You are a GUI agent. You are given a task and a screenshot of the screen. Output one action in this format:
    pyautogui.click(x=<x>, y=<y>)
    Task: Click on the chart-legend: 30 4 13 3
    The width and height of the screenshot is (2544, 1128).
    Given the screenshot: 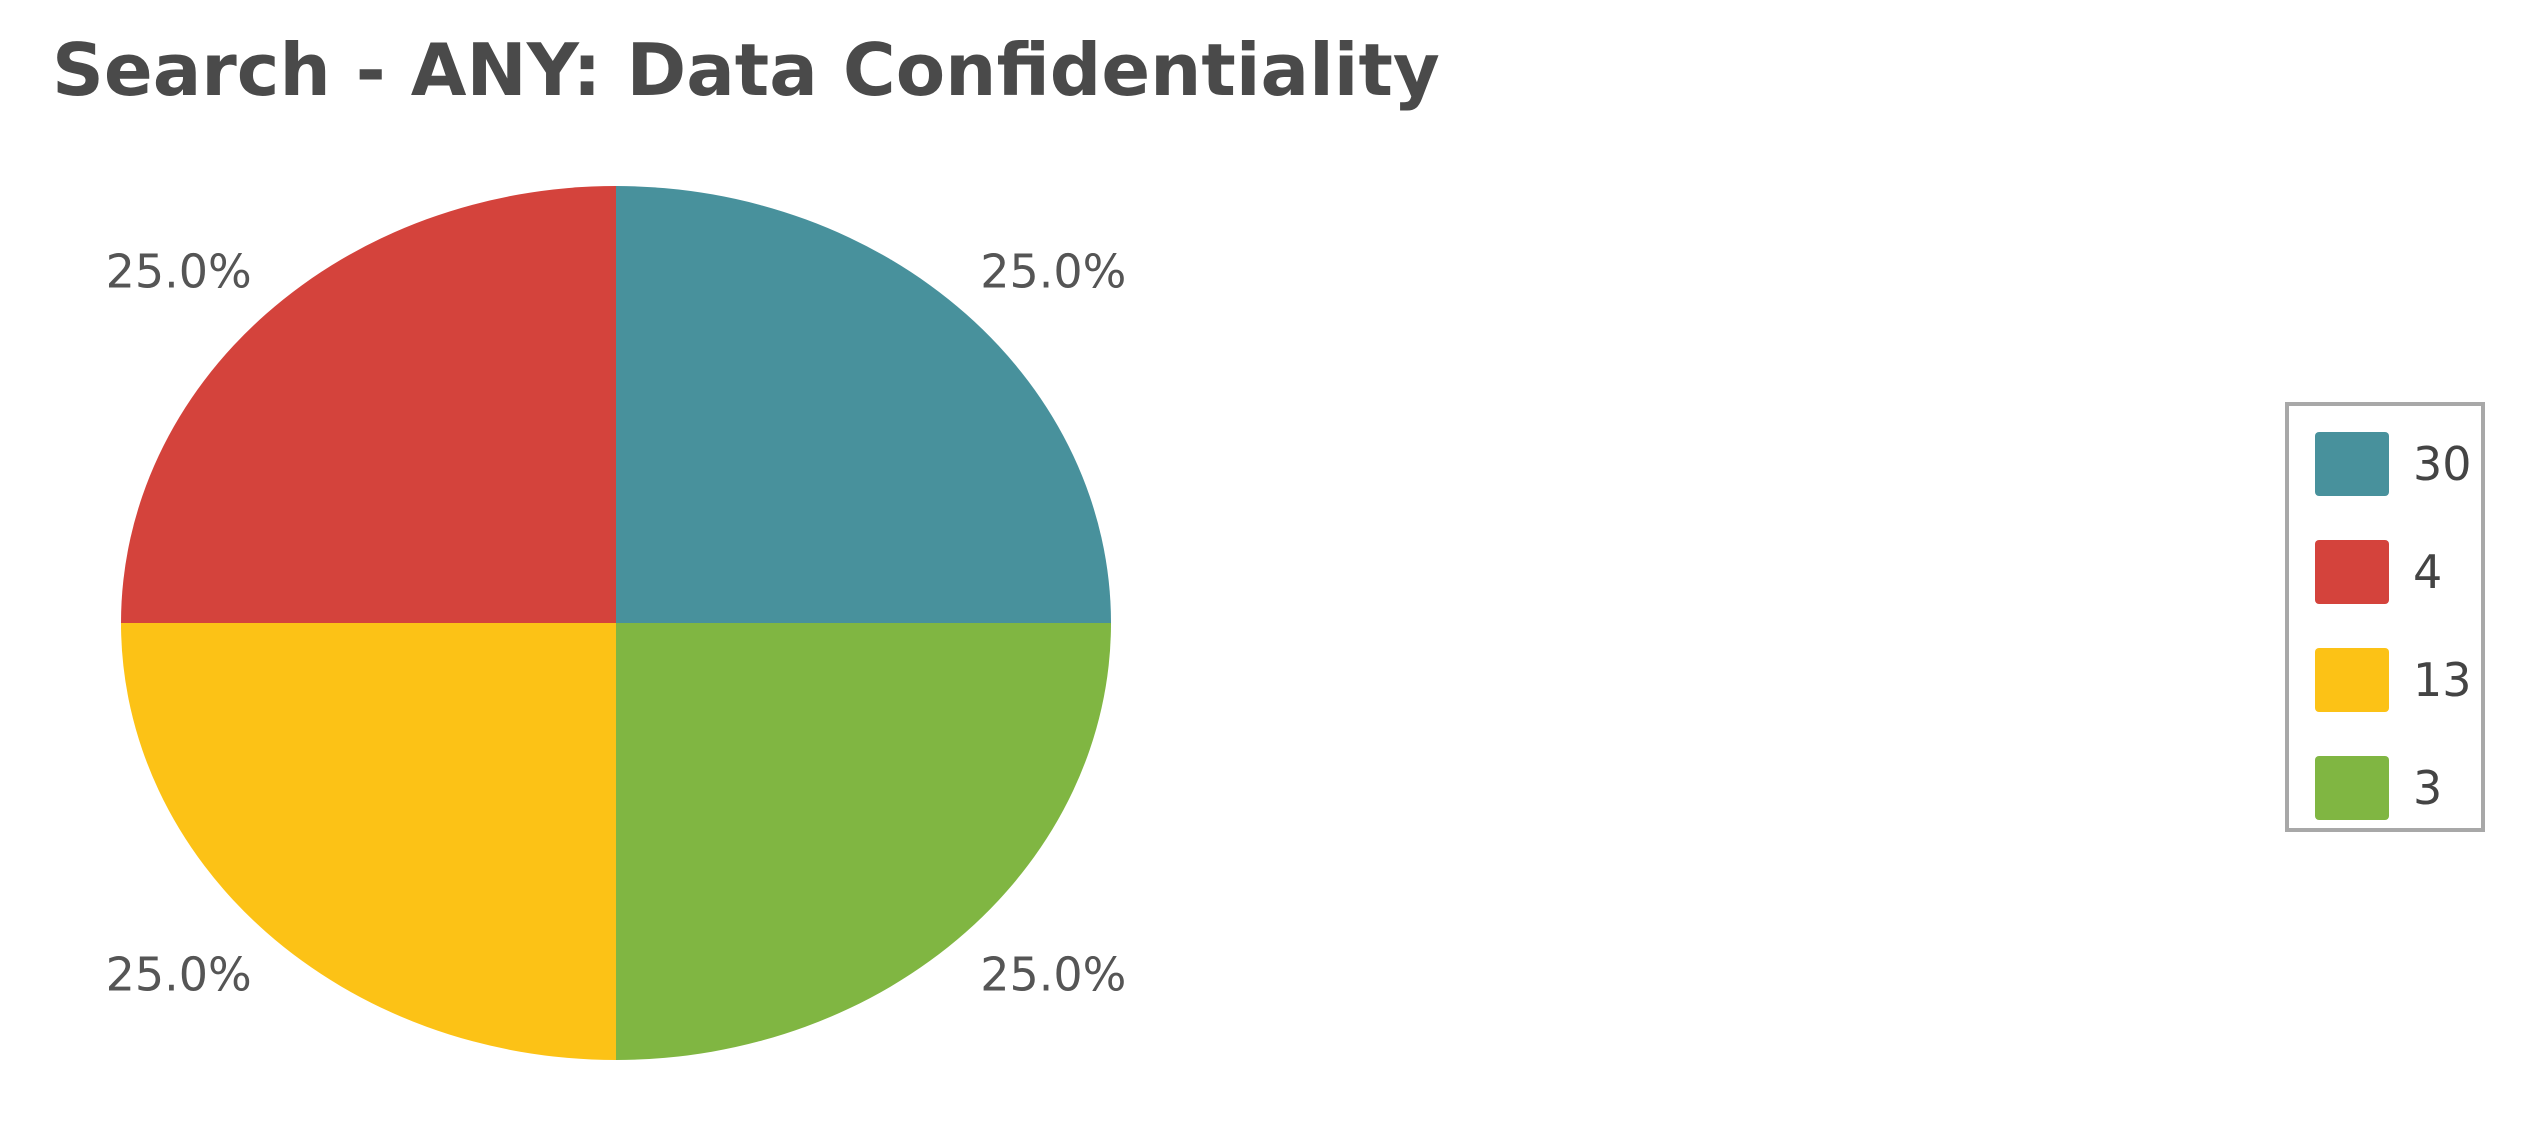 What is the action you would take?
    pyautogui.click(x=2385, y=617)
    